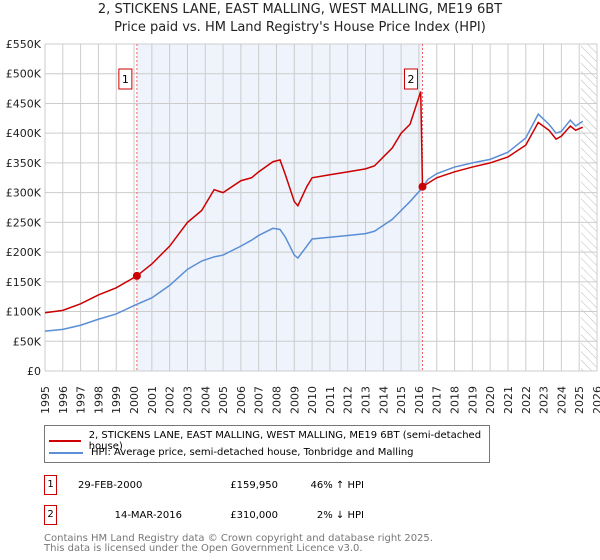 Image resolution: width=600 pixels, height=560 pixels. I want to click on x-tick-label: 2002, so click(170, 400).